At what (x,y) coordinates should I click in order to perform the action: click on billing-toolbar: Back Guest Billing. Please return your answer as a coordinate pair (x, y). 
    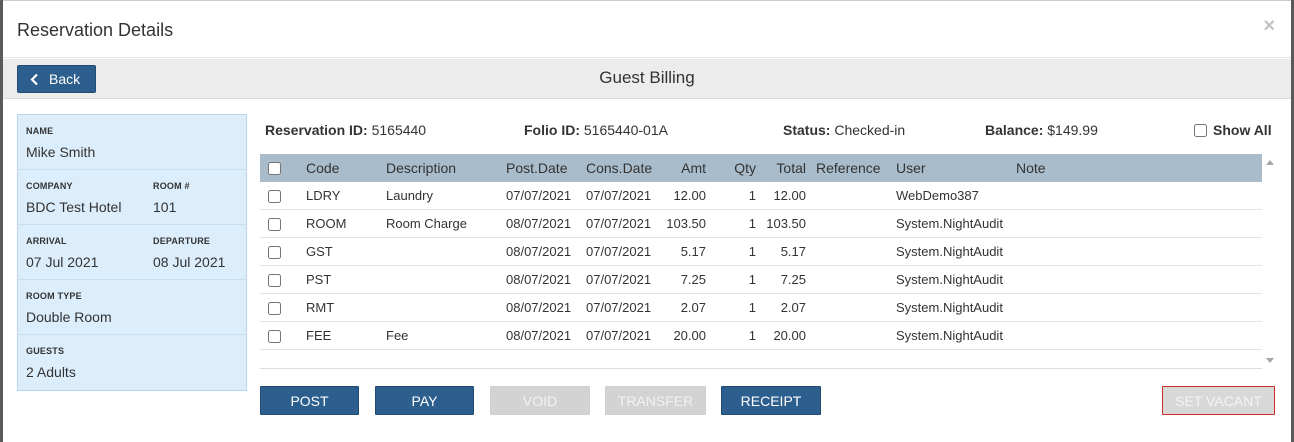
    Looking at the image, I should click on (647, 79).